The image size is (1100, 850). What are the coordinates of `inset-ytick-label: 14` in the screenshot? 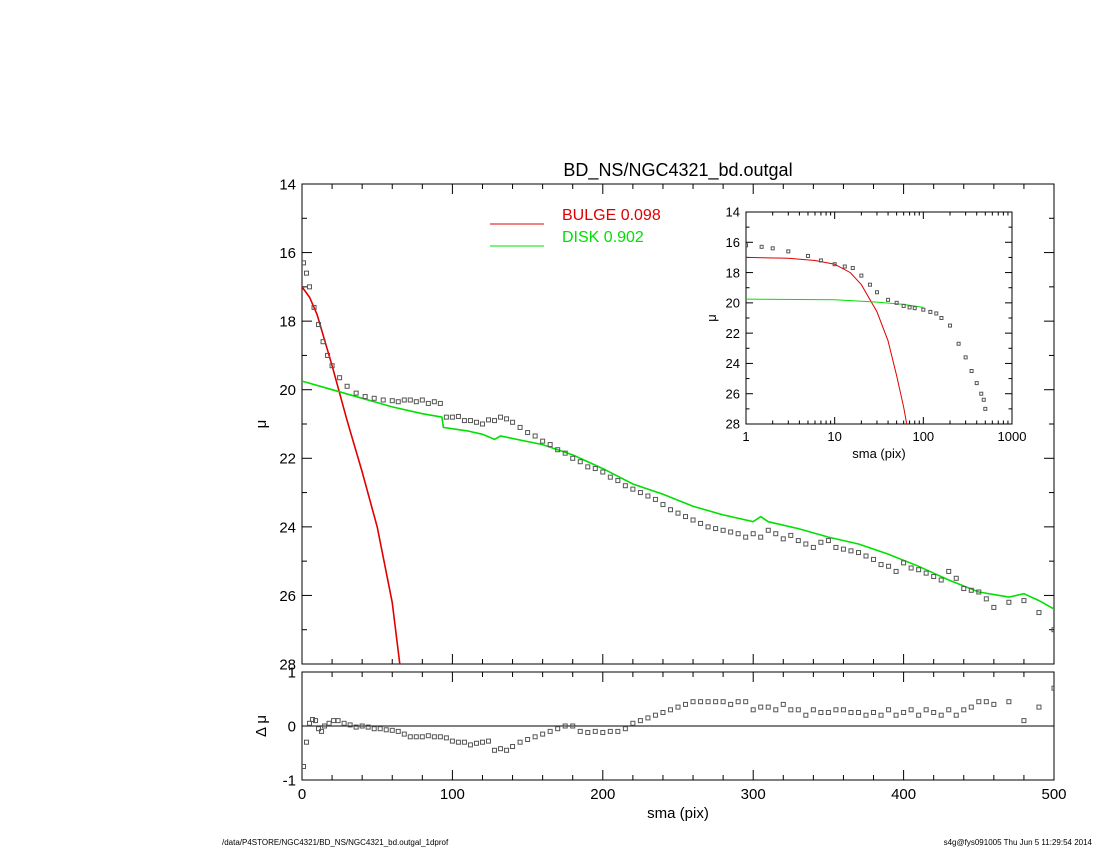 It's located at (733, 212).